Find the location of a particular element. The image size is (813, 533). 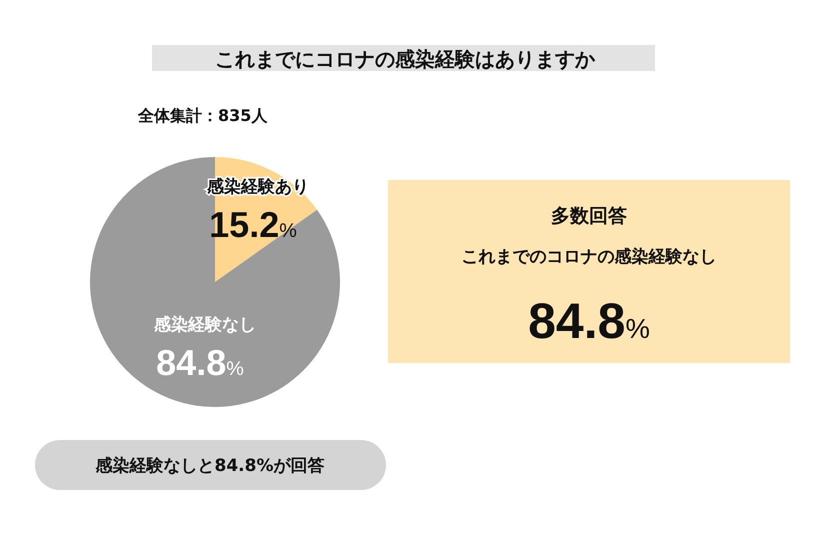

slice-label: 感染経験なし is located at coordinates (204, 325).